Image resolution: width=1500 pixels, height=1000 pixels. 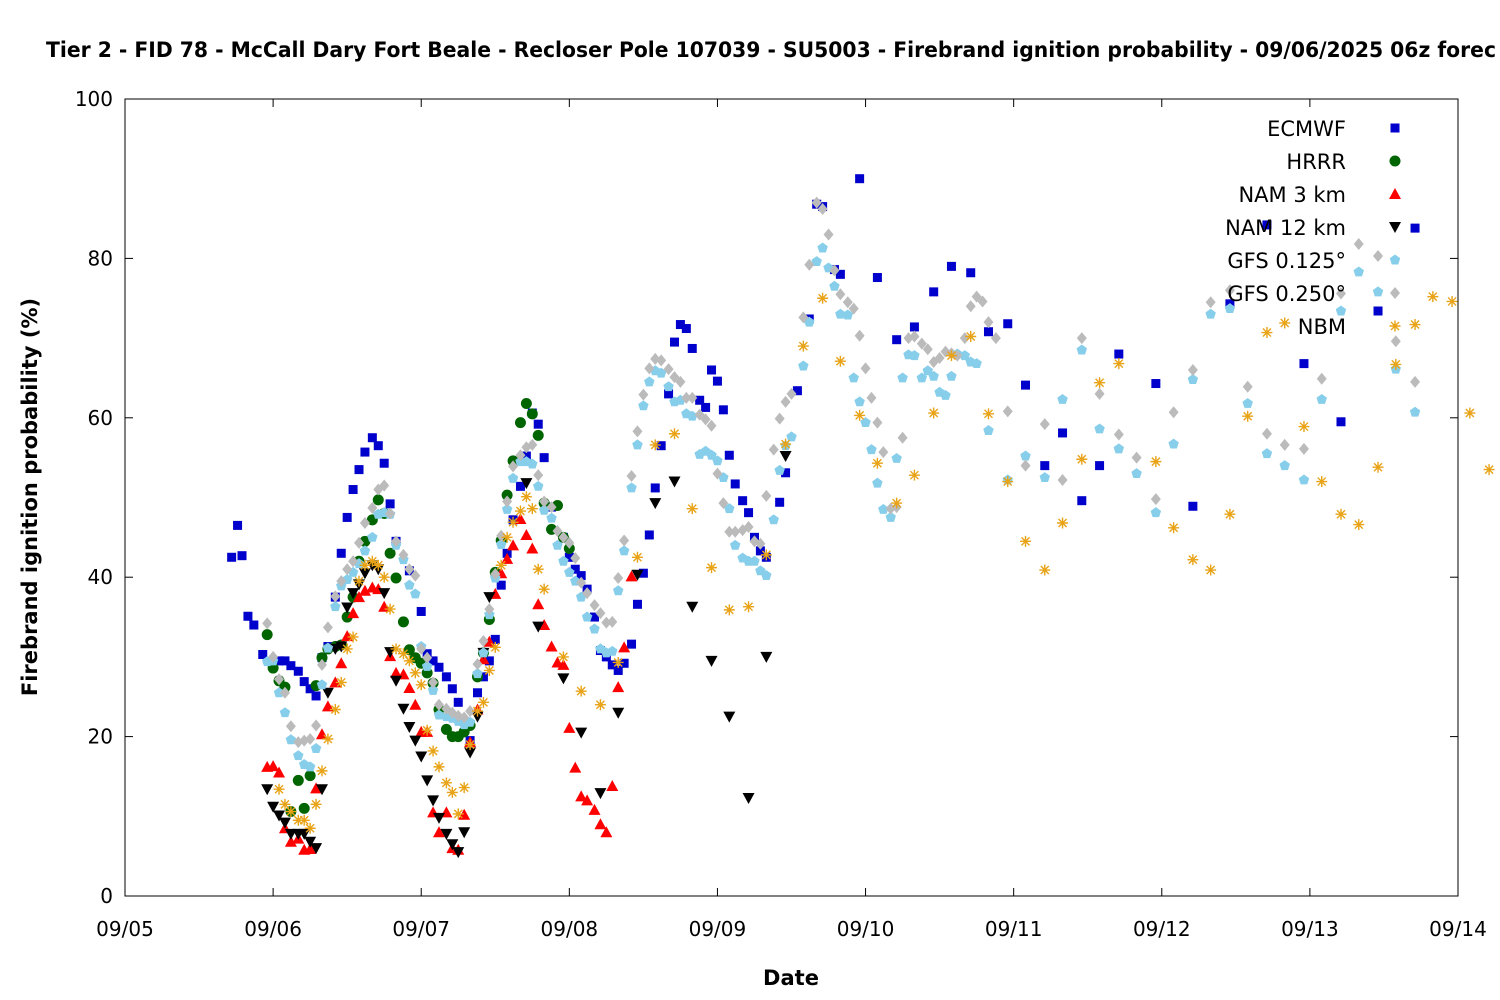 What do you see at coordinates (1458, 929) in the screenshot?
I see `x-tick-label: 09/14` at bounding box center [1458, 929].